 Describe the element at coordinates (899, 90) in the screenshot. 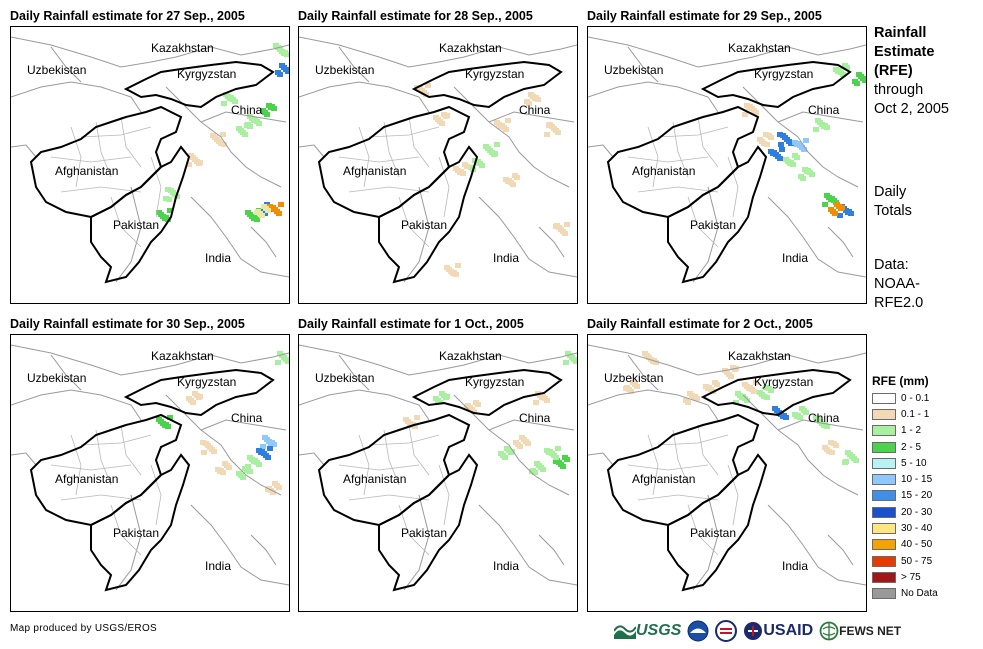

I see `side-period-line-1: through` at that location.